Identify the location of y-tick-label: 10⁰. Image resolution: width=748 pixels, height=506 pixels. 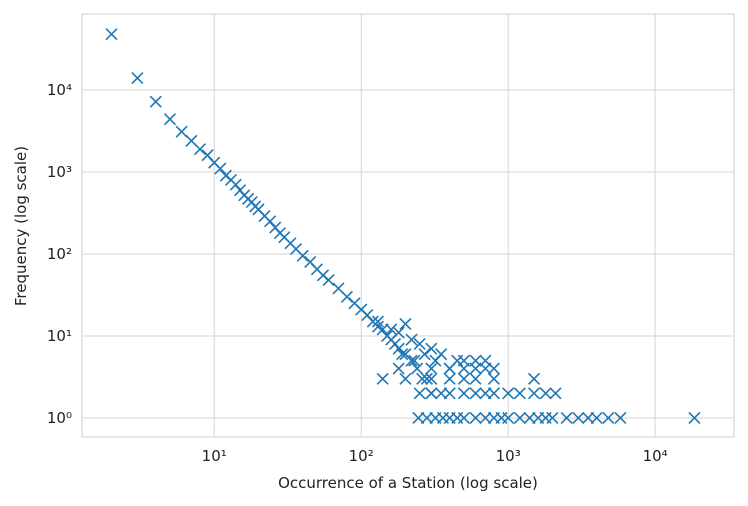
(59, 418).